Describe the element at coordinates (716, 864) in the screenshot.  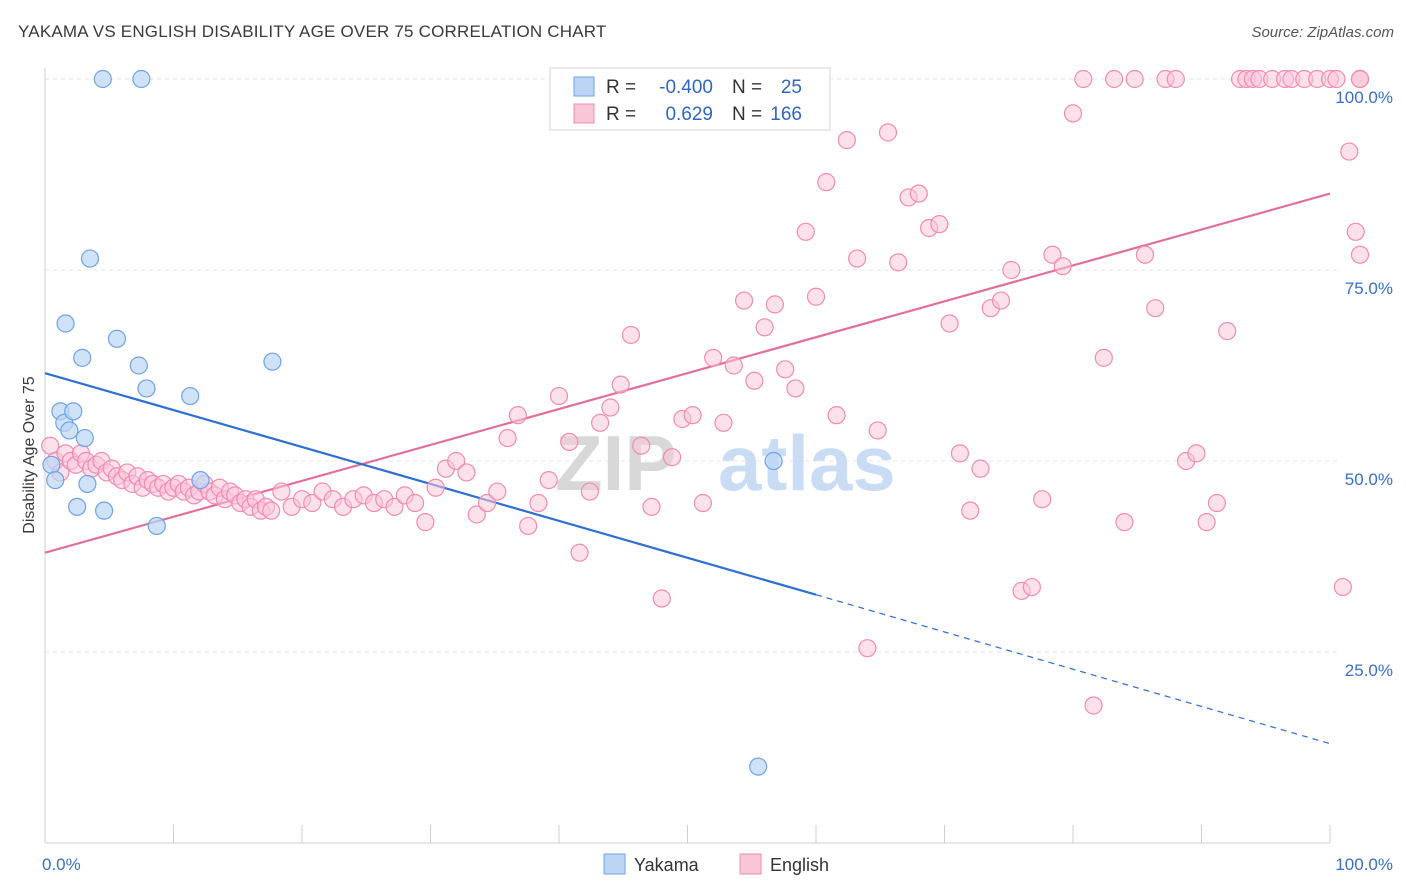
I see `series-legend: Yakama English` at that location.